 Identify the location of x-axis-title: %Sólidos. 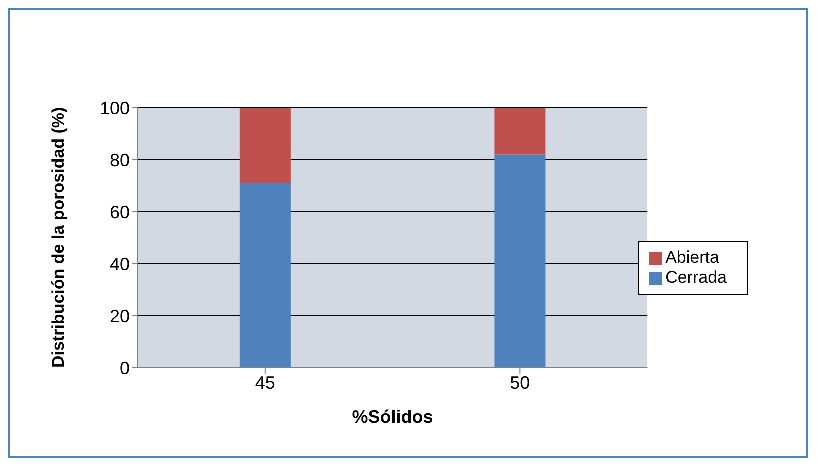
(393, 417).